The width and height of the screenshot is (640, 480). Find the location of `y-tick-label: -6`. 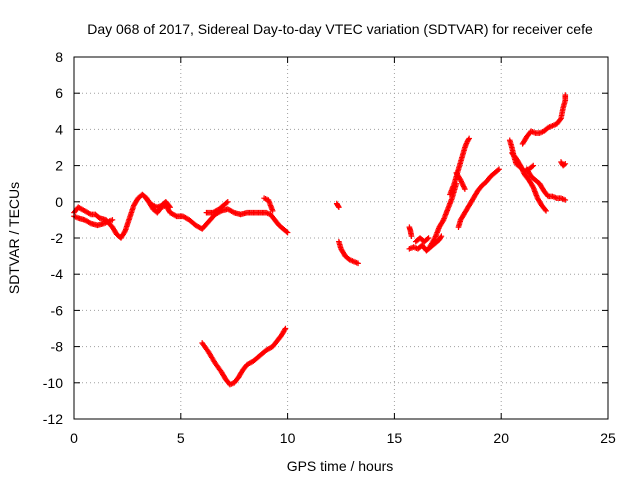

y-tick-label: -6 is located at coordinates (57, 310).